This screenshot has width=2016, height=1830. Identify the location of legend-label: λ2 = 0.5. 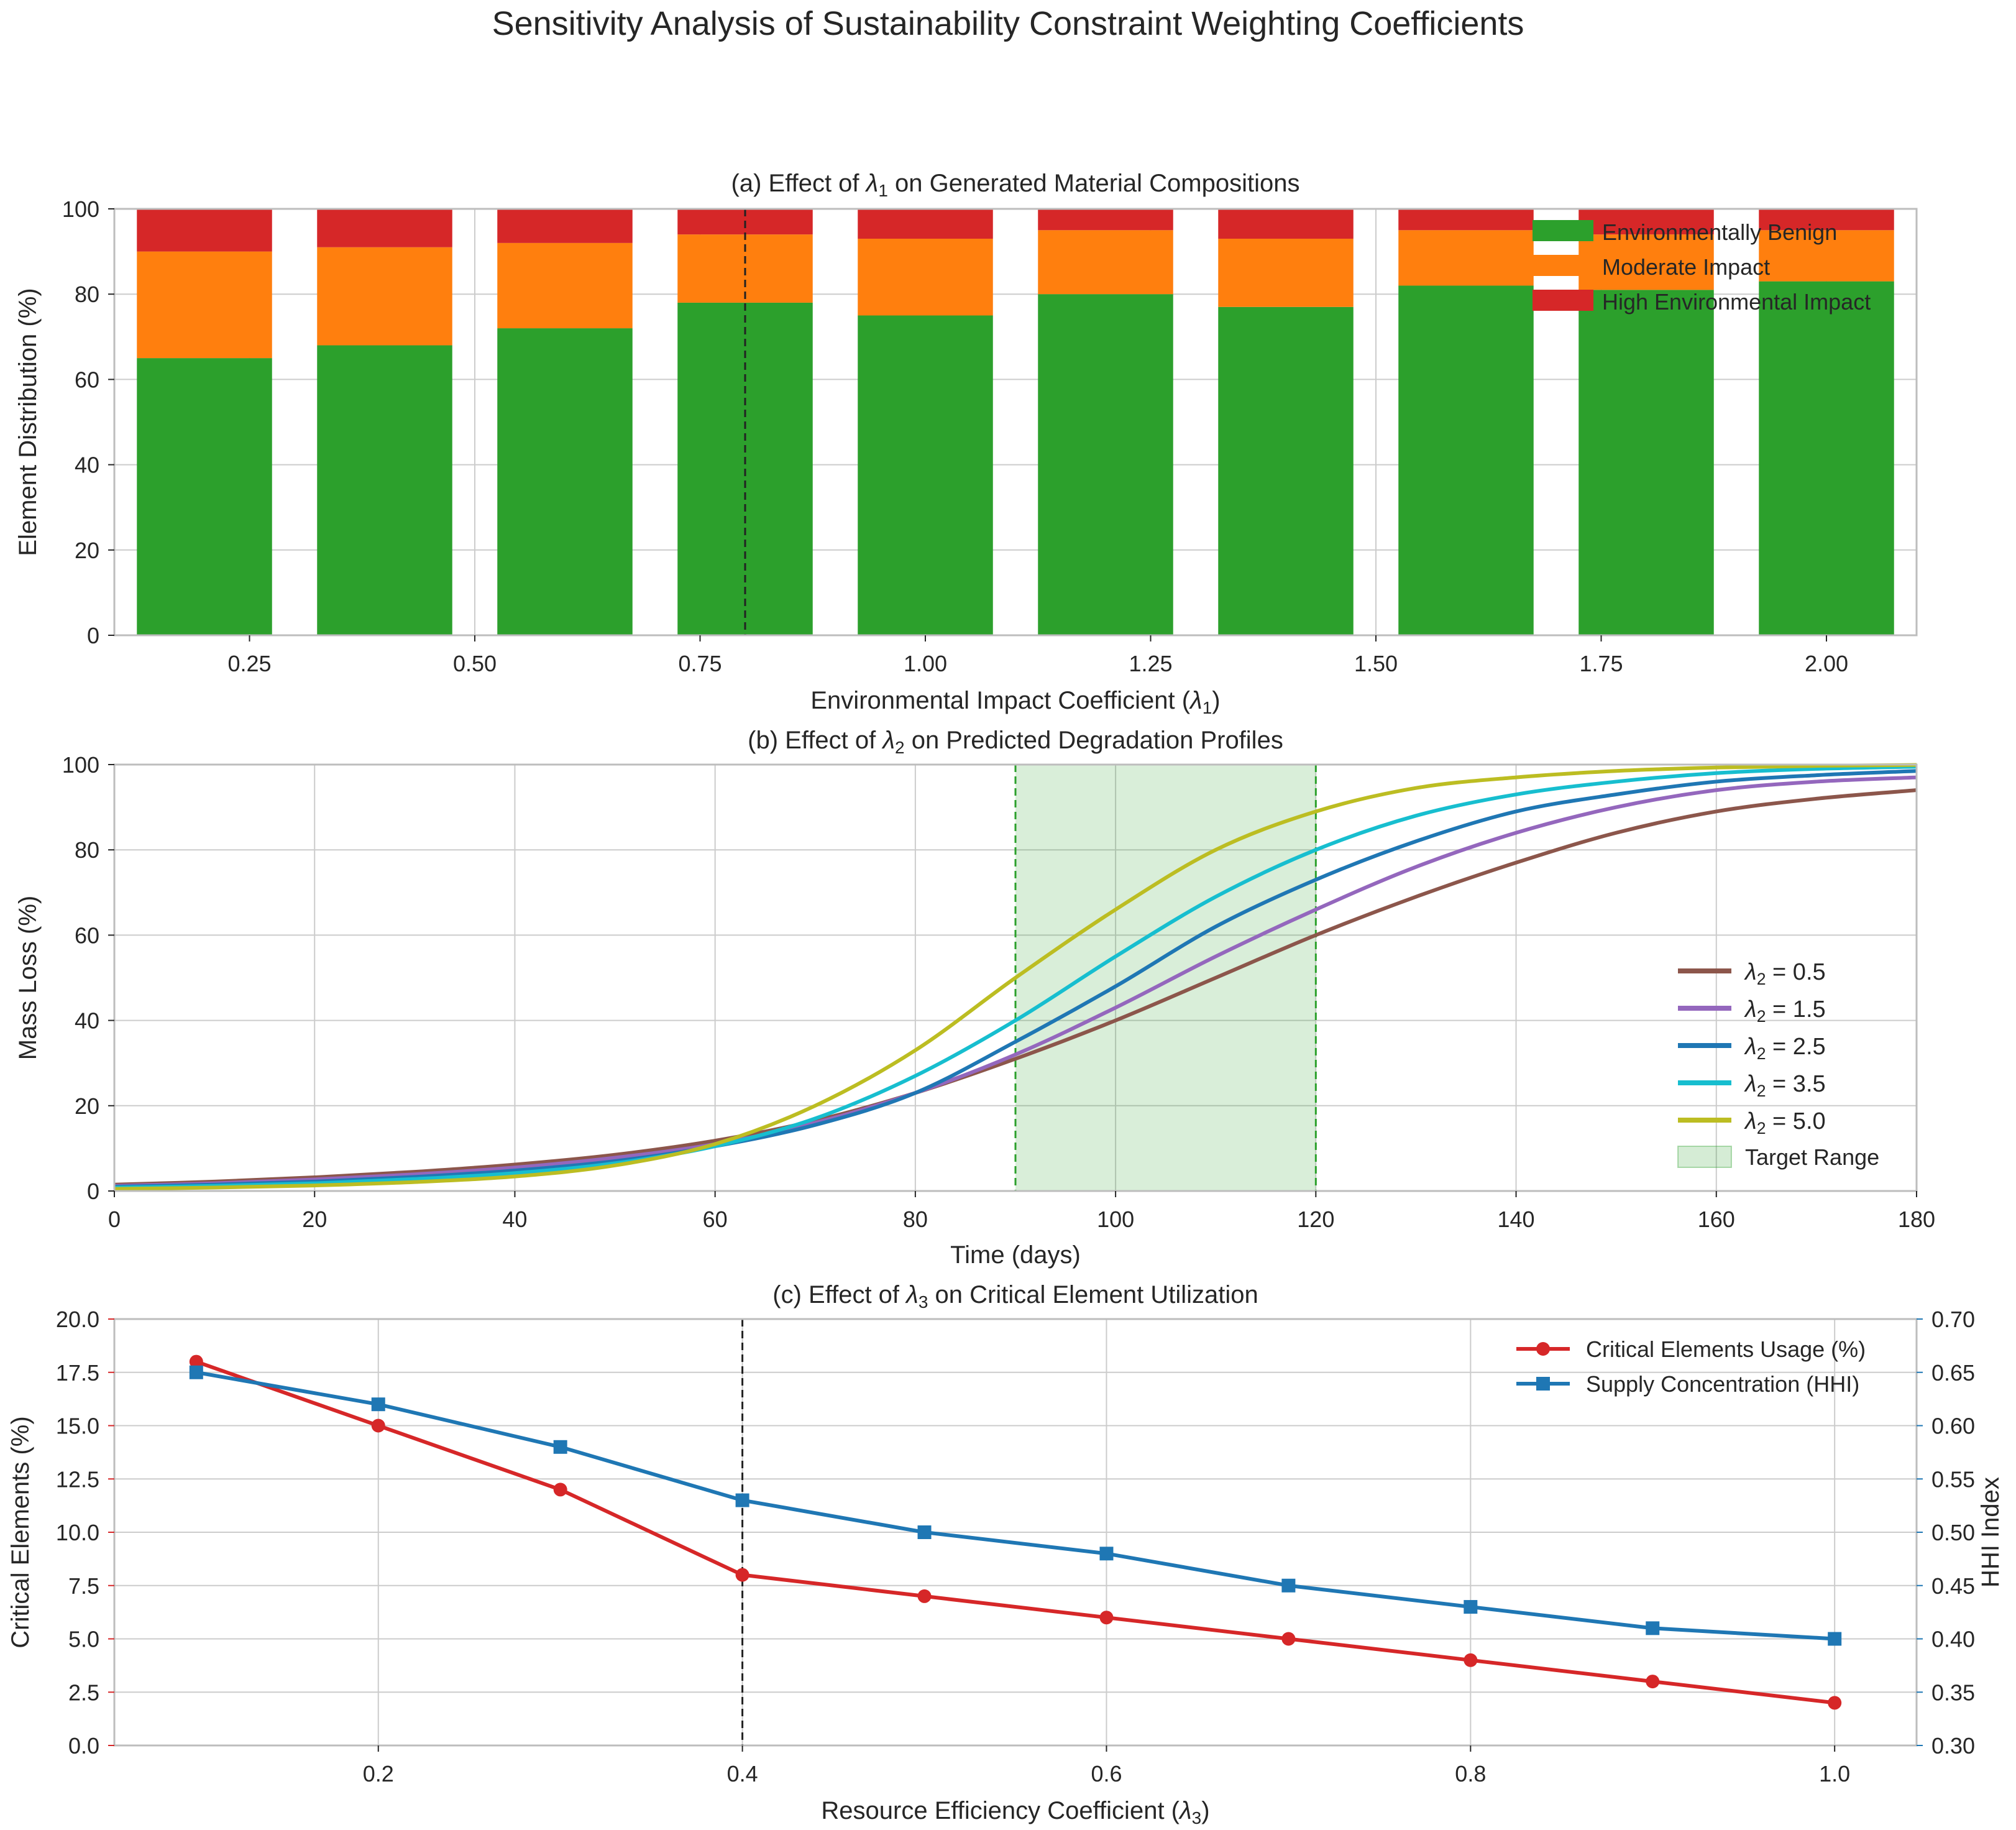
(1785, 973).